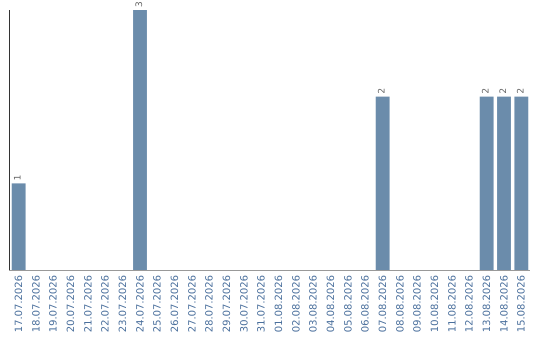 The height and width of the screenshot is (340, 540). Describe the element at coordinates (418, 303) in the screenshot. I see `x-tick-label: 09.08.2026` at that location.